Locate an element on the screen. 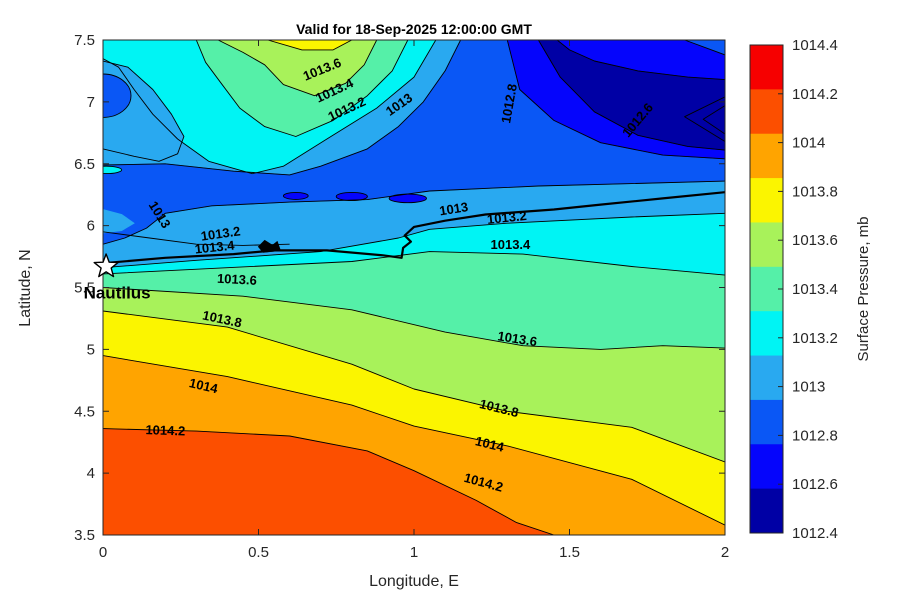  colorbar-block-orange is located at coordinates (766, 156).